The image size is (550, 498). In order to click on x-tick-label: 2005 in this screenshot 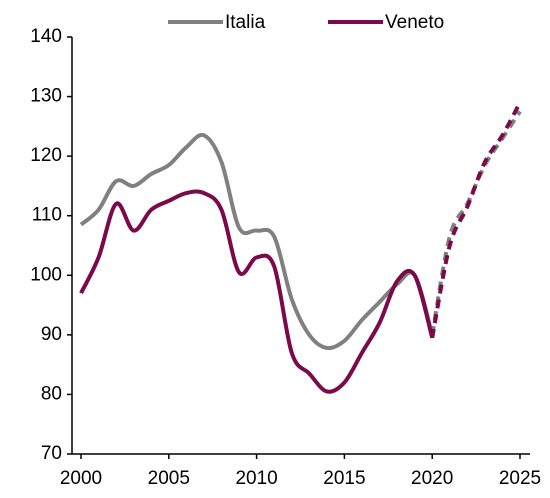, I will do `click(169, 478)`.